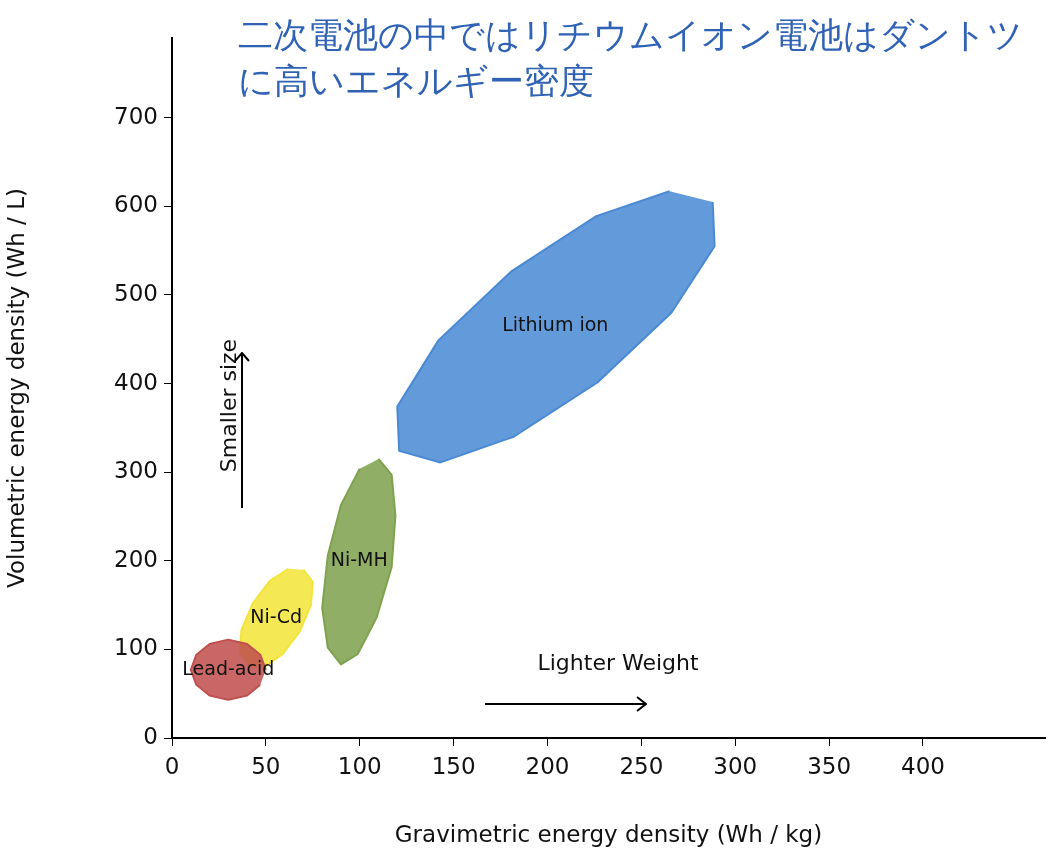 The width and height of the screenshot is (1058, 854). I want to click on x-axis-title: Gravimetric energy density (Wh / kg), so click(608, 834).